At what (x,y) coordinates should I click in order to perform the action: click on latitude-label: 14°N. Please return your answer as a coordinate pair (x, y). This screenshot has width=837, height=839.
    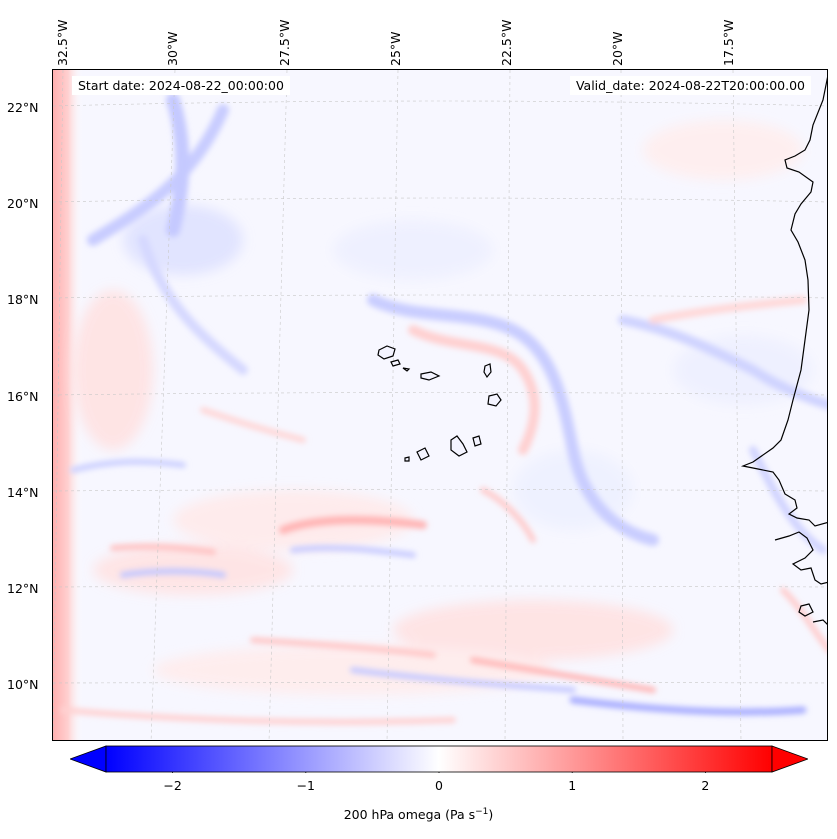
    Looking at the image, I should click on (23, 492).